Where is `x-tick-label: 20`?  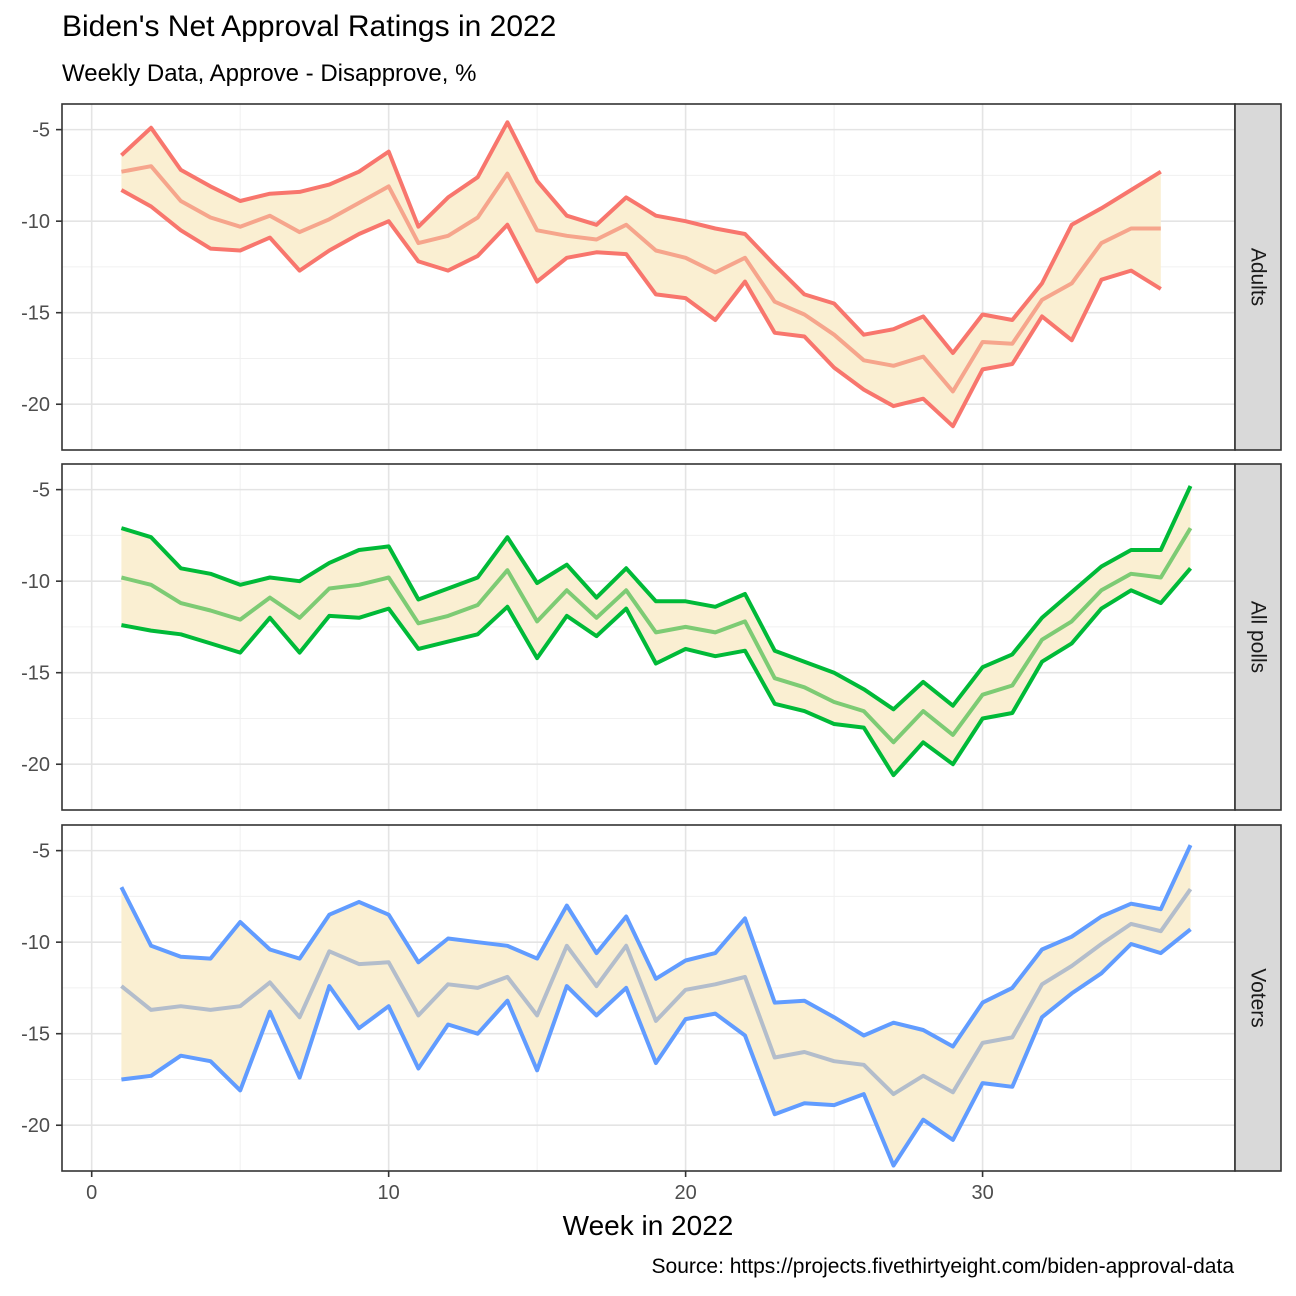
x-tick-label: 20 is located at coordinates (685, 1193).